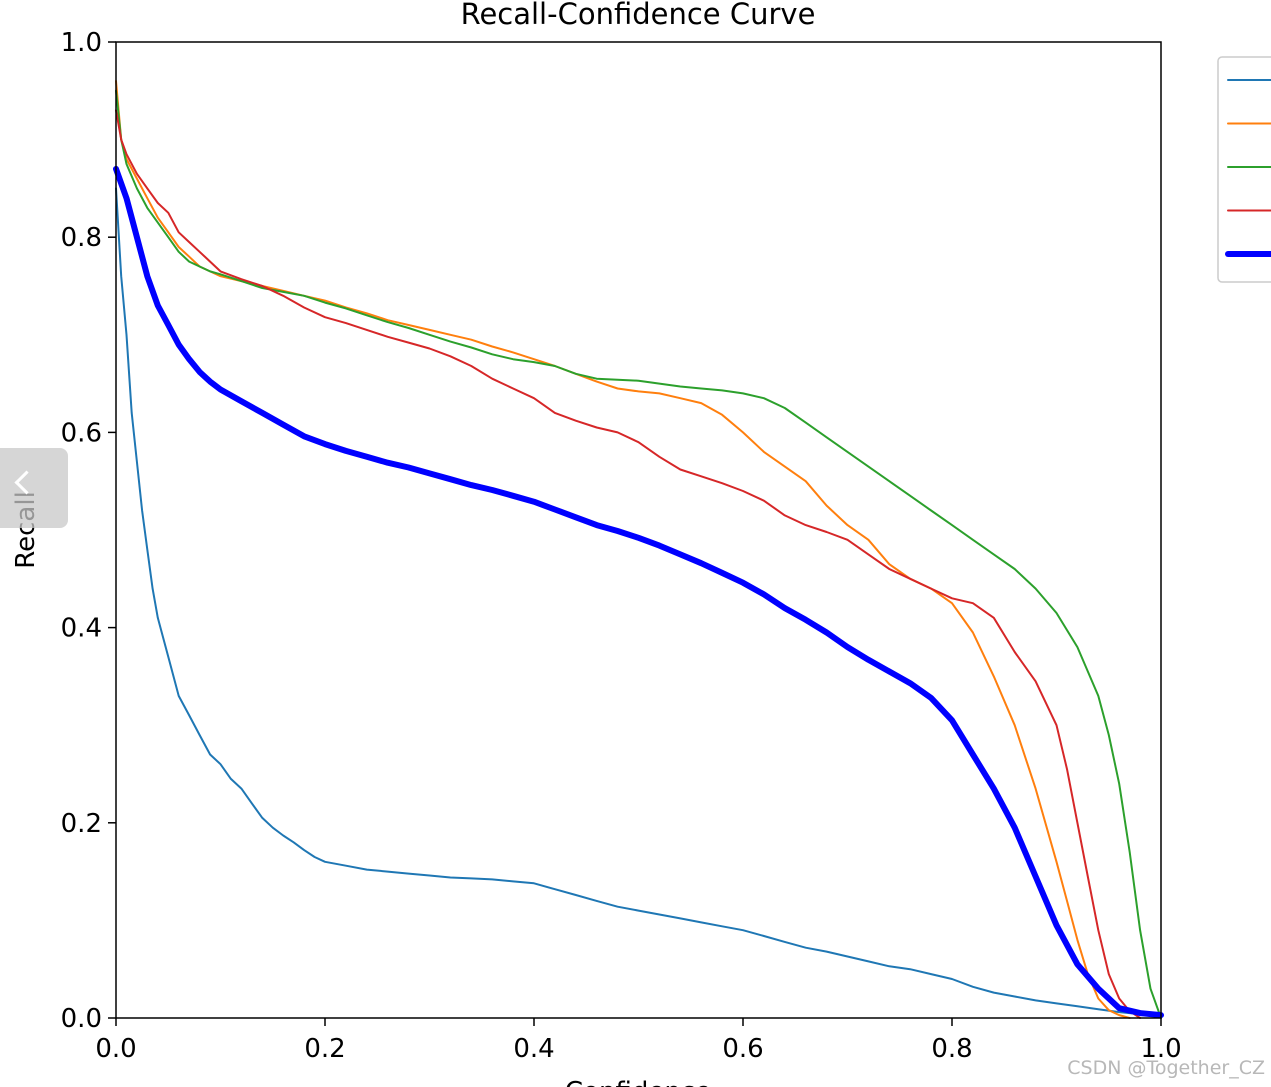 The width and height of the screenshot is (1271, 1087). I want to click on legend-box, so click(1244, 169).